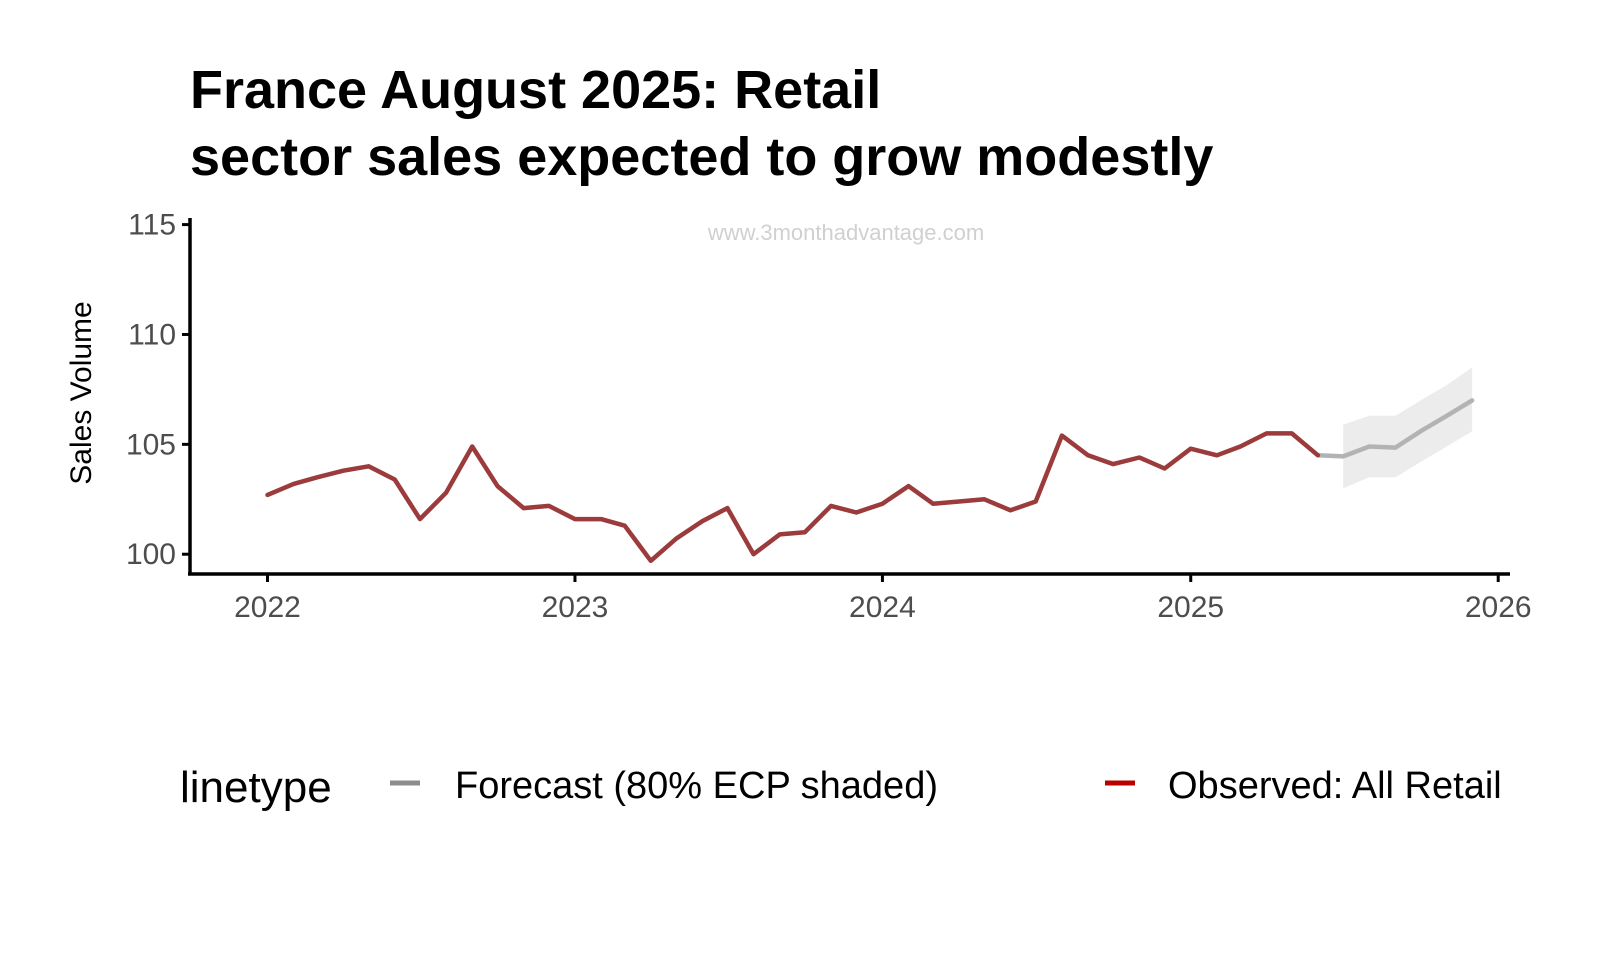 The width and height of the screenshot is (1600, 960). What do you see at coordinates (701, 157) in the screenshot?
I see `chart-title-line-2: sector sales expected to grow modestly` at bounding box center [701, 157].